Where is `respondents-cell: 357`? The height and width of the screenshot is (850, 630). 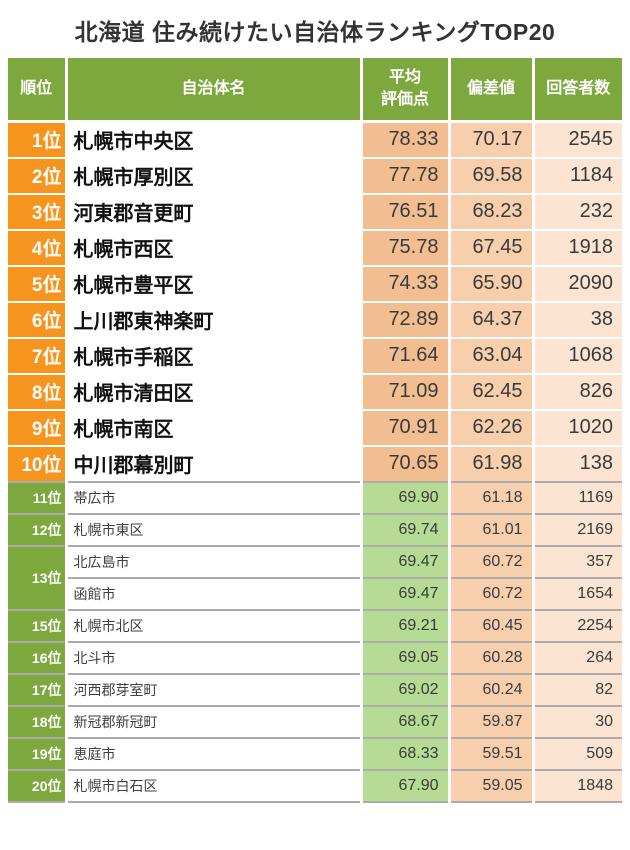 respondents-cell: 357 is located at coordinates (577, 562).